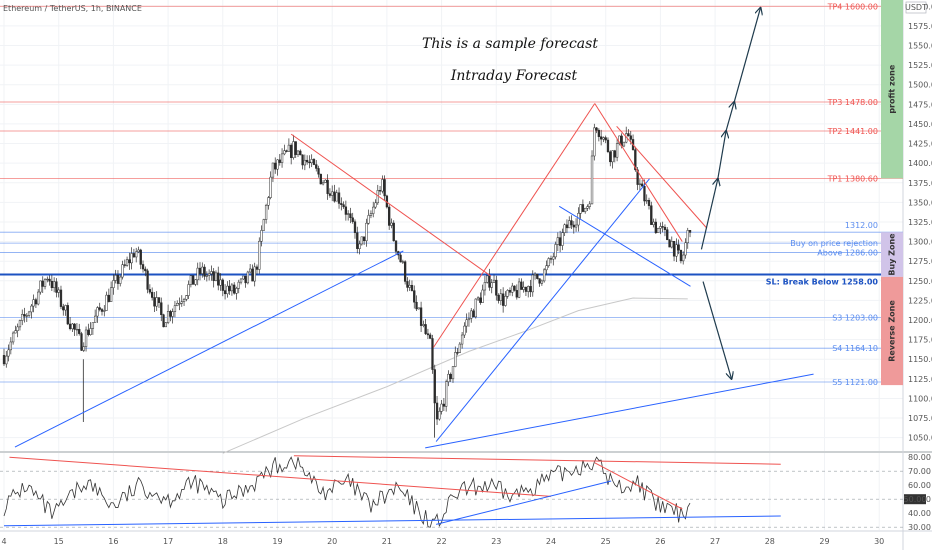 The height and width of the screenshot is (550, 932). I want to click on price-tick-label: 1325.00, so click(920, 222).